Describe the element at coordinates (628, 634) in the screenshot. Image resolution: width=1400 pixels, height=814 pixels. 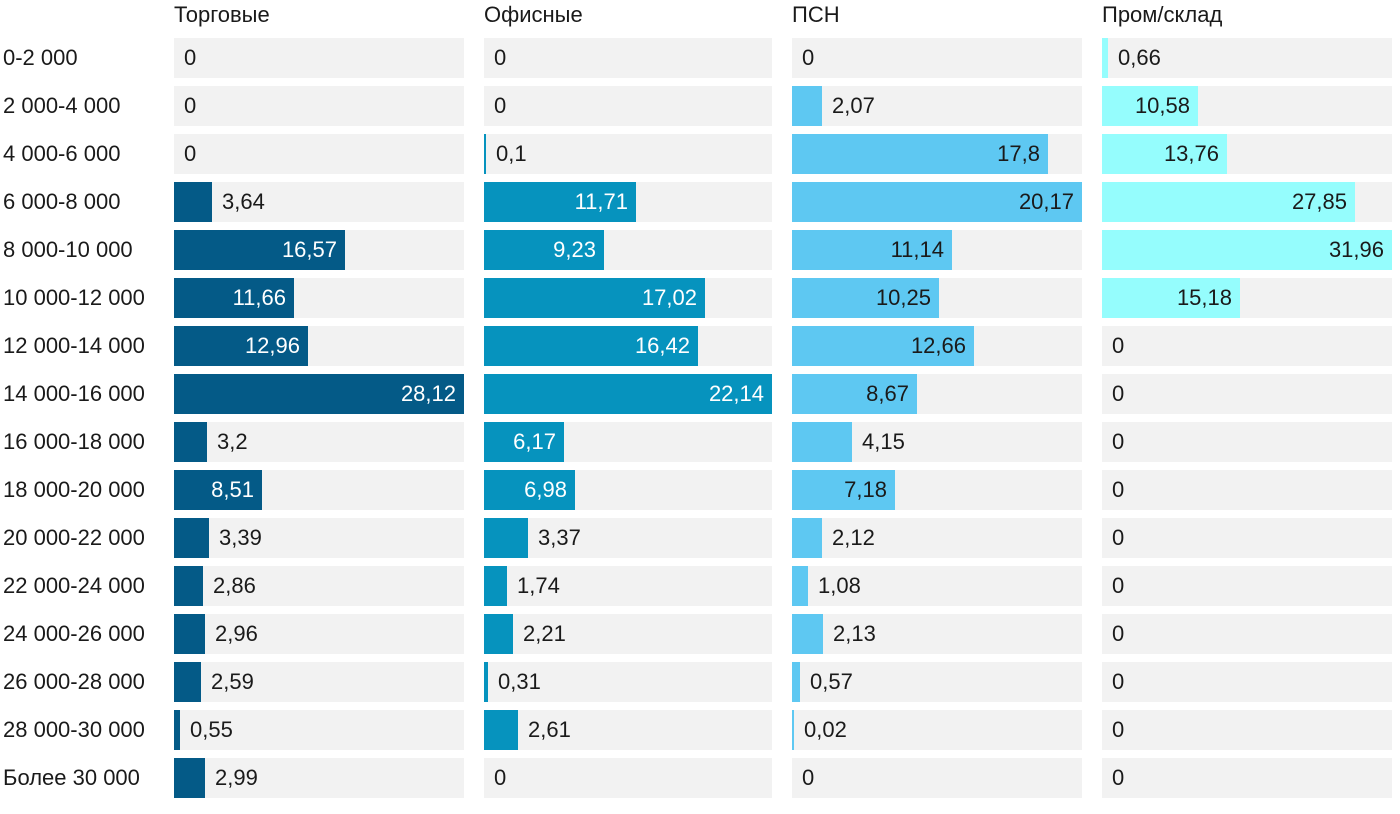
I see `bar-track: 2,21` at that location.